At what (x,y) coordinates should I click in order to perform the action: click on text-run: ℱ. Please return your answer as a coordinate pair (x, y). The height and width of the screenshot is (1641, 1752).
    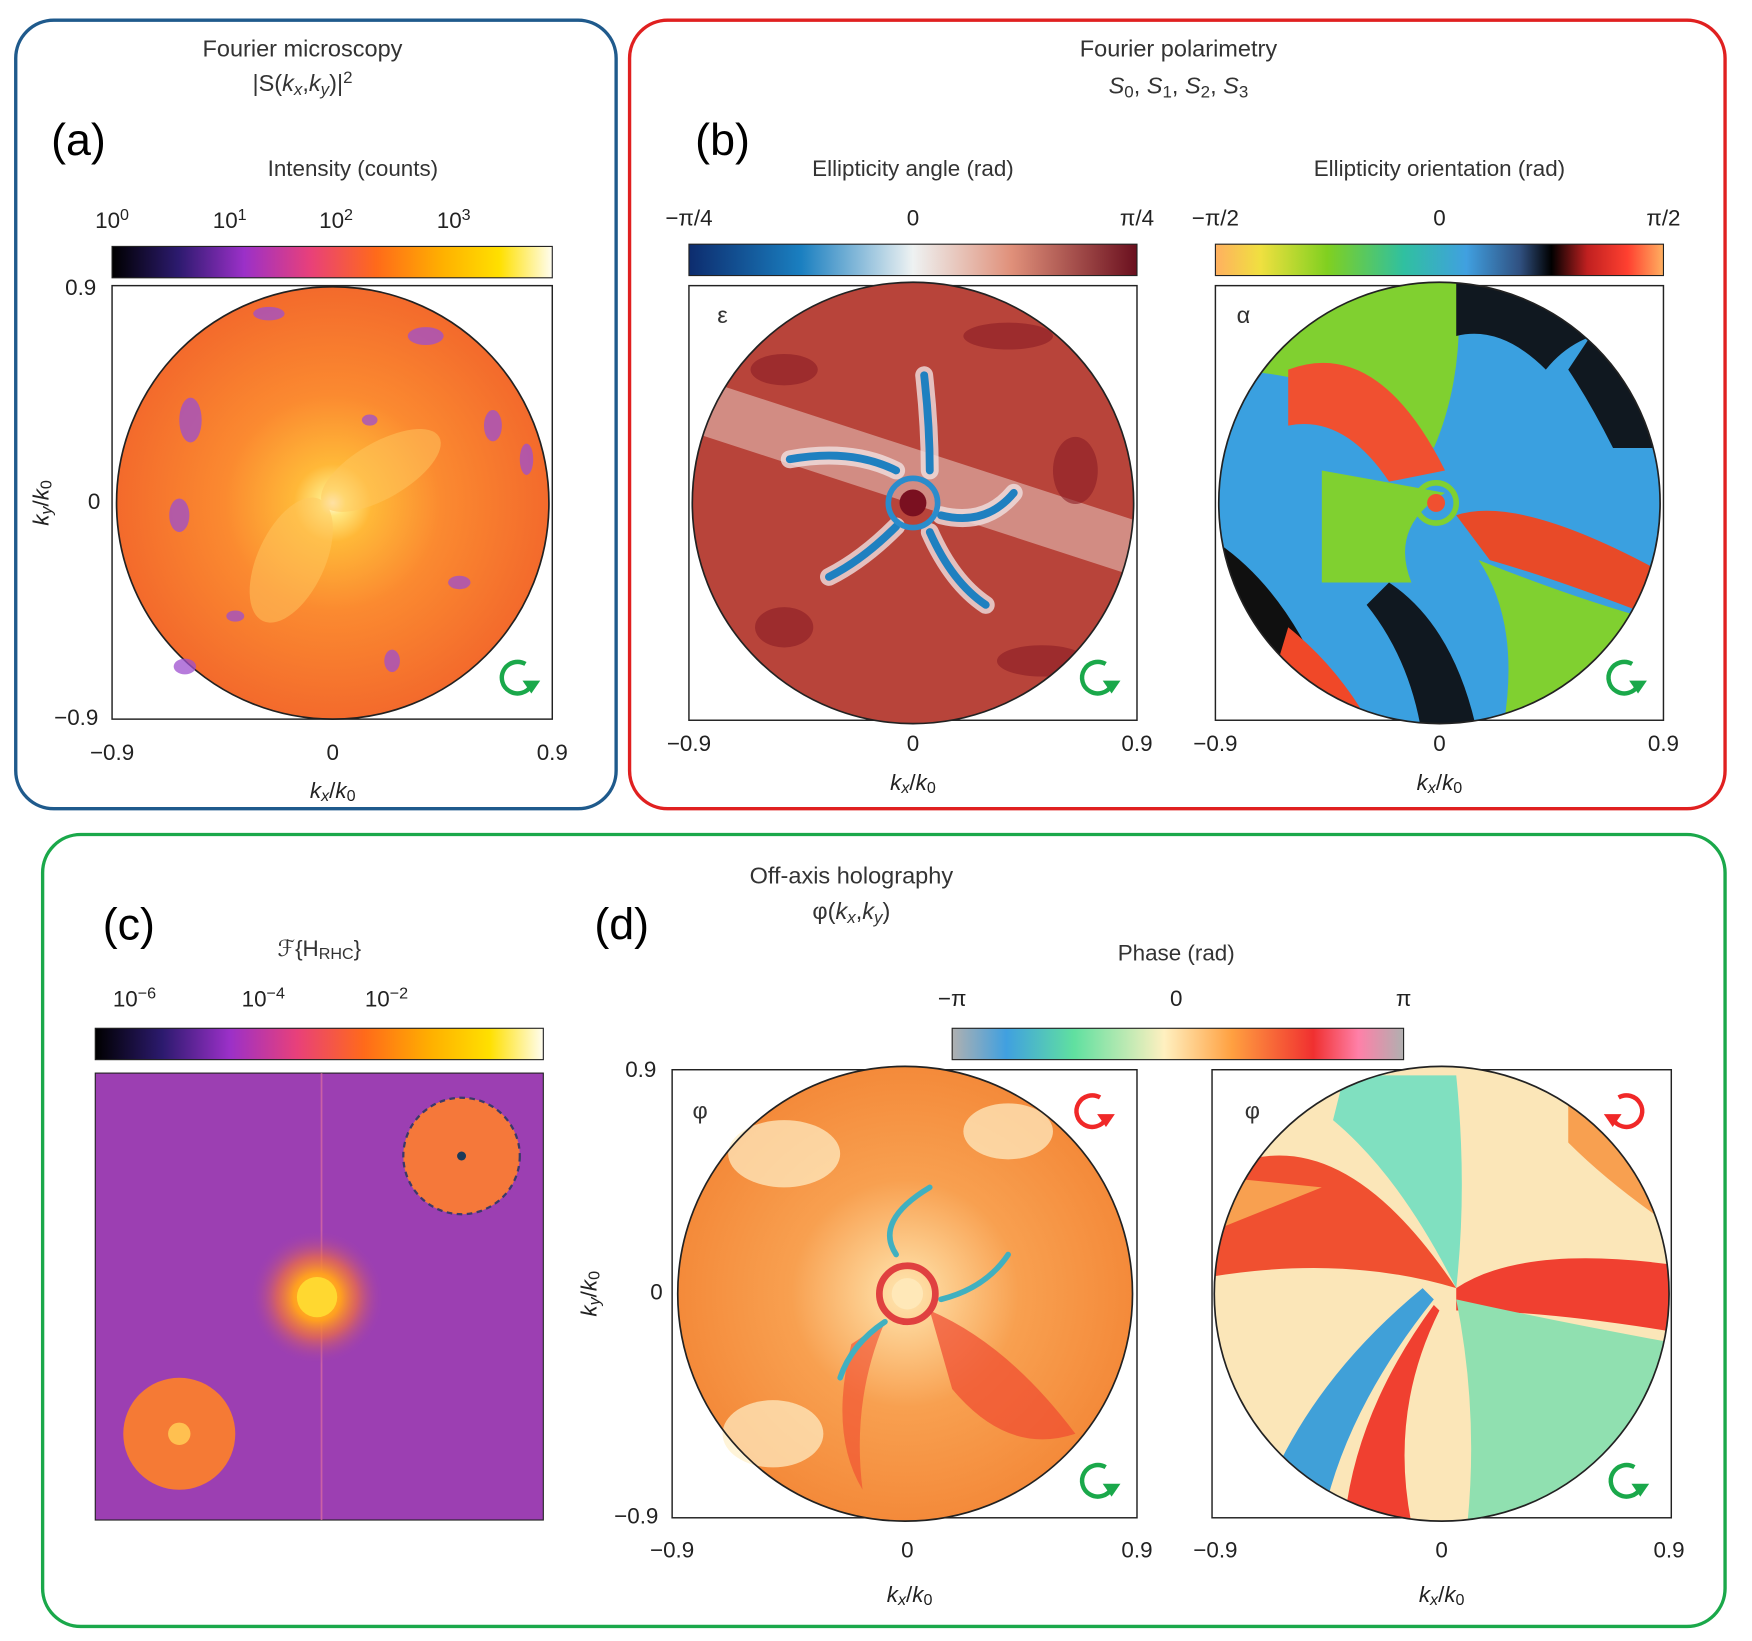
    Looking at the image, I should click on (286, 948).